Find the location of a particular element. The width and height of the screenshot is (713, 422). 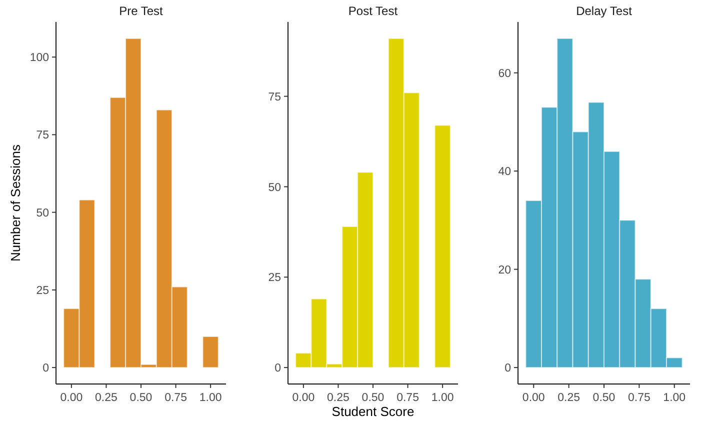

y-tick-label: 100 is located at coordinates (39, 58).